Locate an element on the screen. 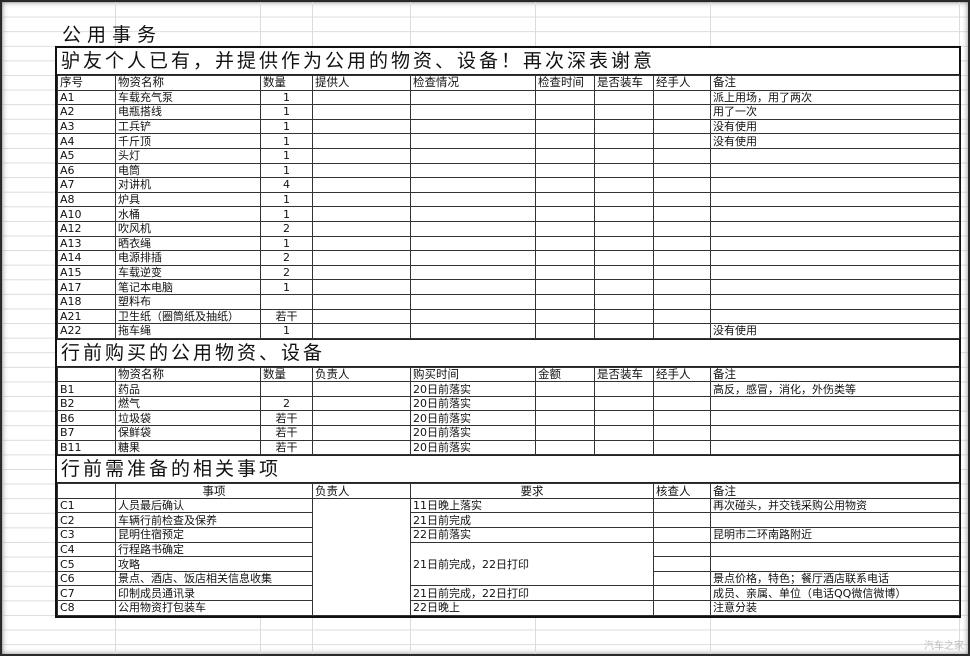  table-cell: 对讲机 is located at coordinates (188, 185).